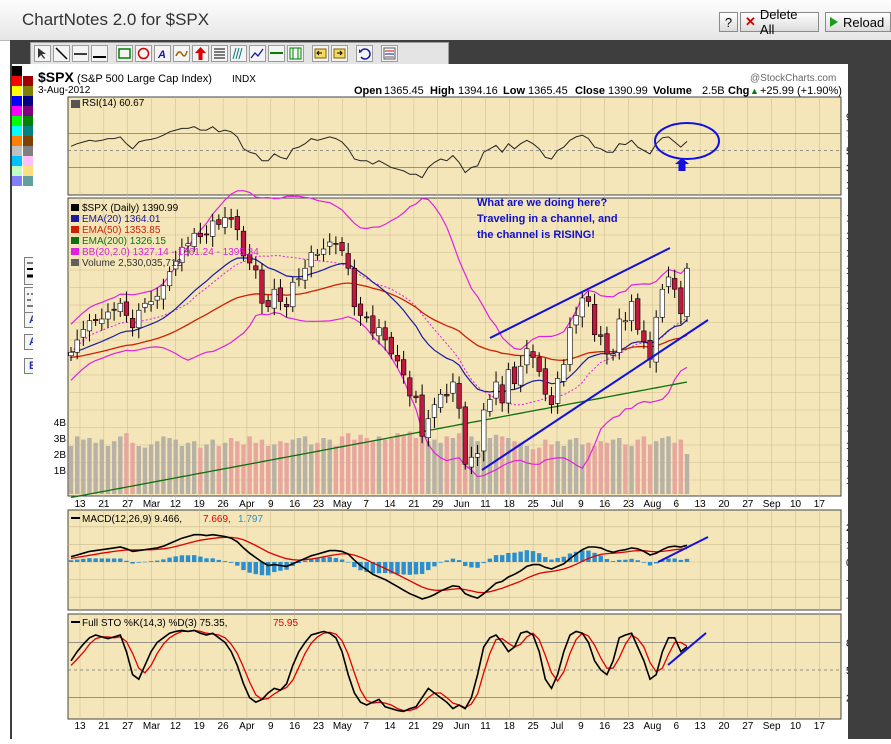 This screenshot has width=891, height=744. I want to click on cycle-lines-tool, so click(295, 53).